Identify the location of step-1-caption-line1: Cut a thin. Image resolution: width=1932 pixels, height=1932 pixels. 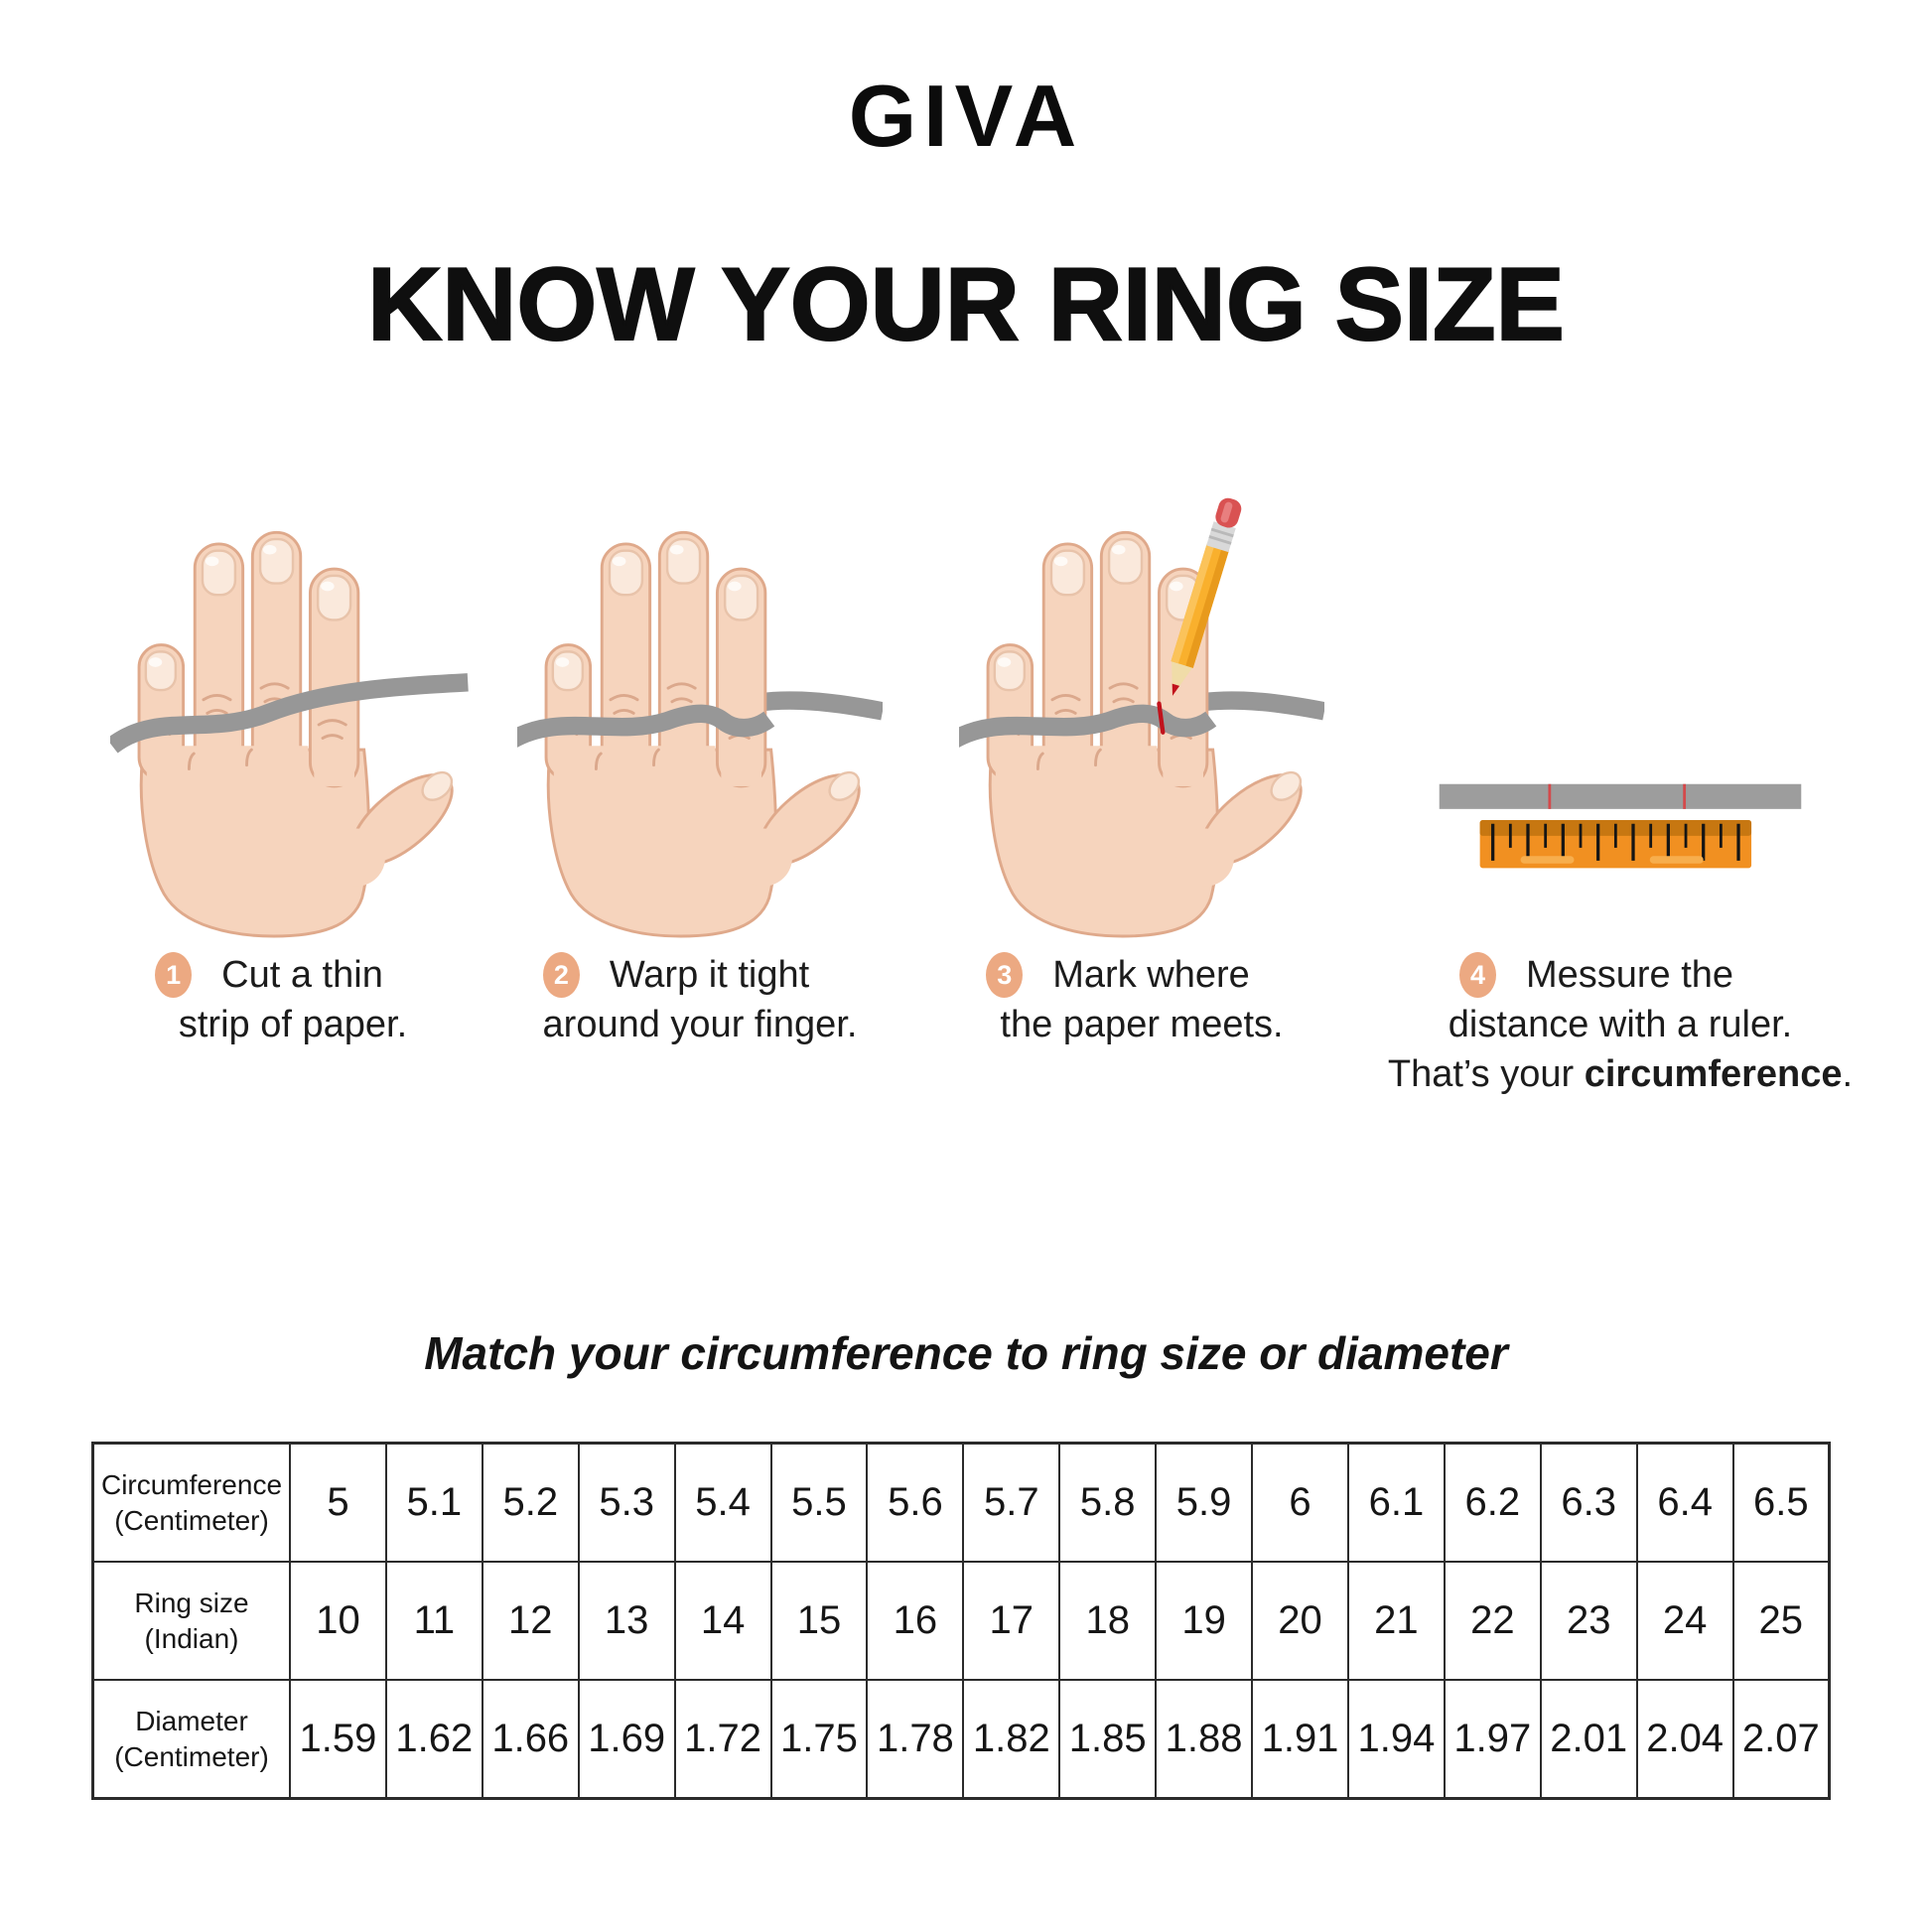
(302, 975).